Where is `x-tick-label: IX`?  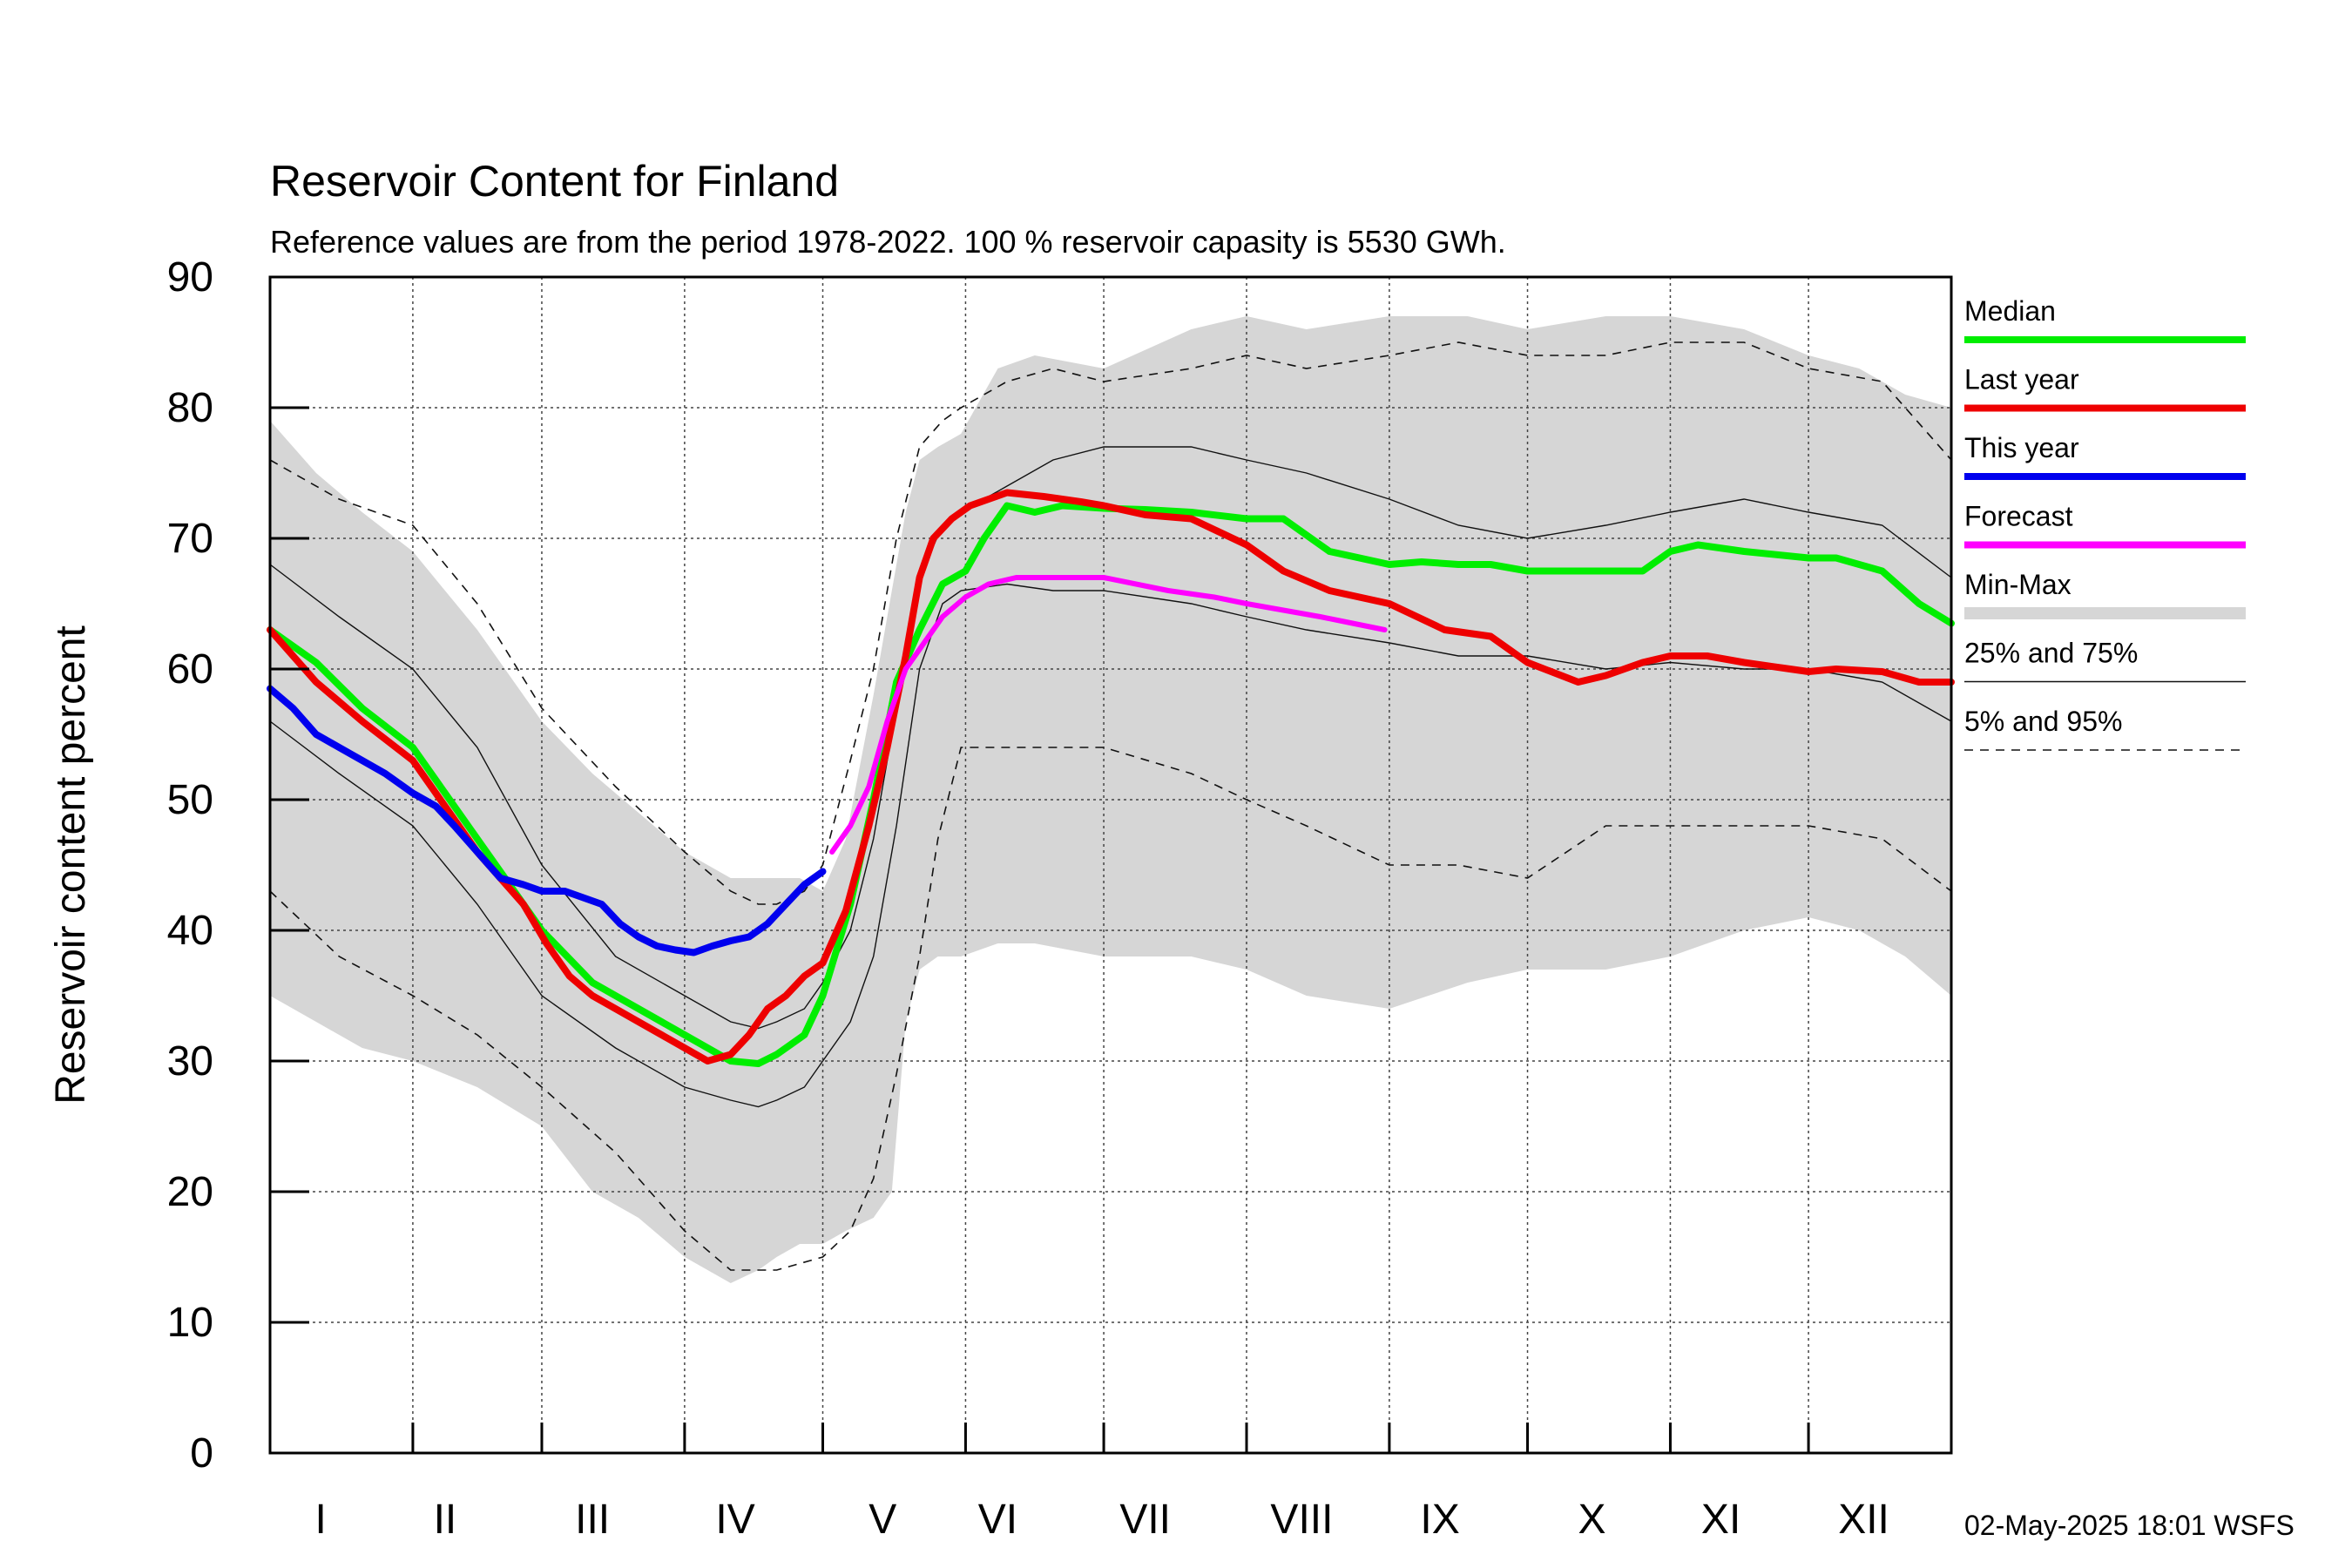 x-tick-label: IX is located at coordinates (1439, 1520).